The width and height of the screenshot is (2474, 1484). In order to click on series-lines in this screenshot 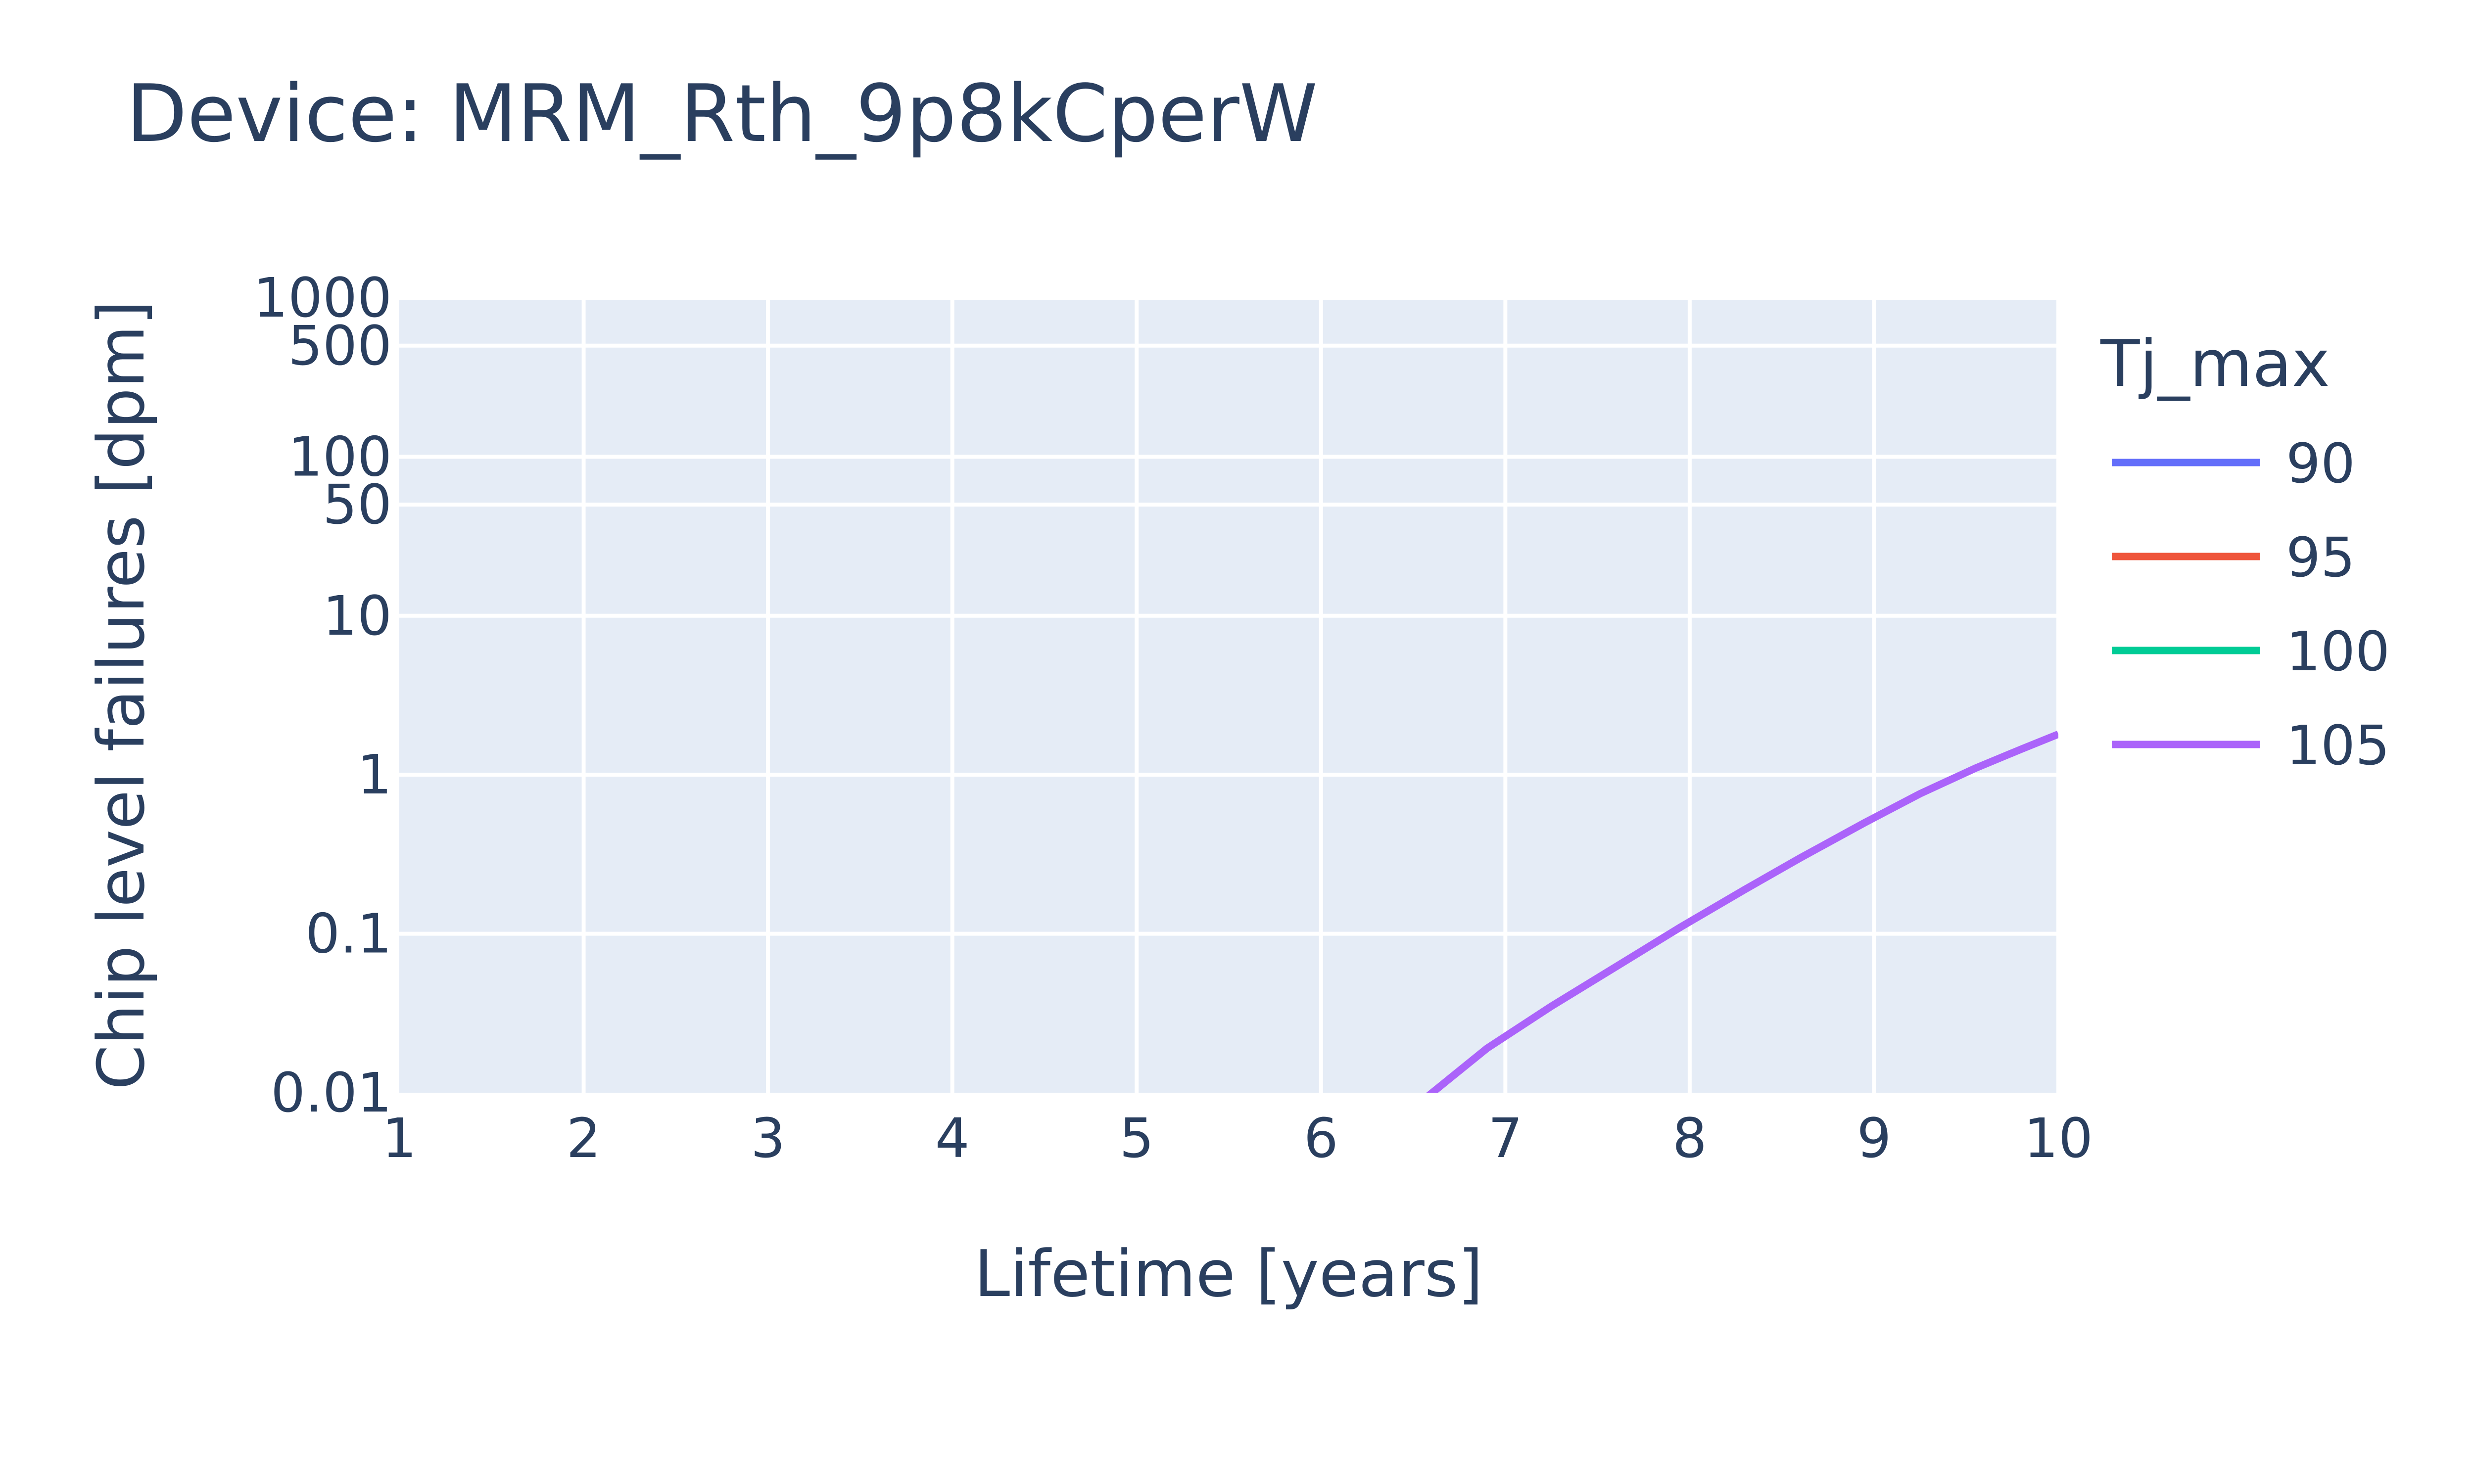, I will do `click(1742, 912)`.